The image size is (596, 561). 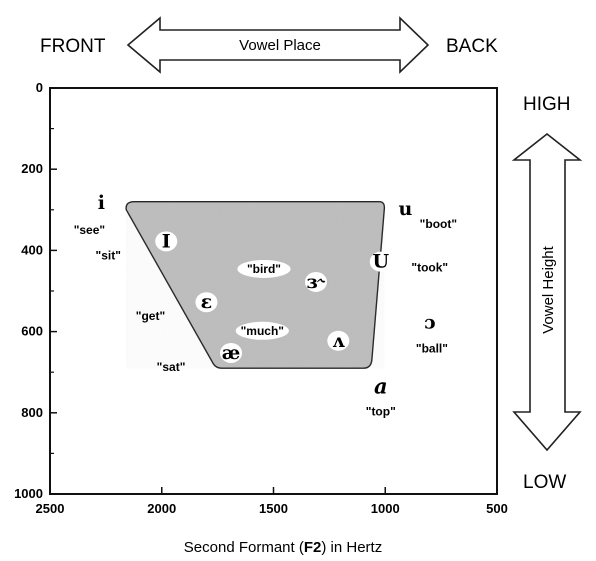 I want to click on vowel-symbol: a, so click(x=381, y=386).